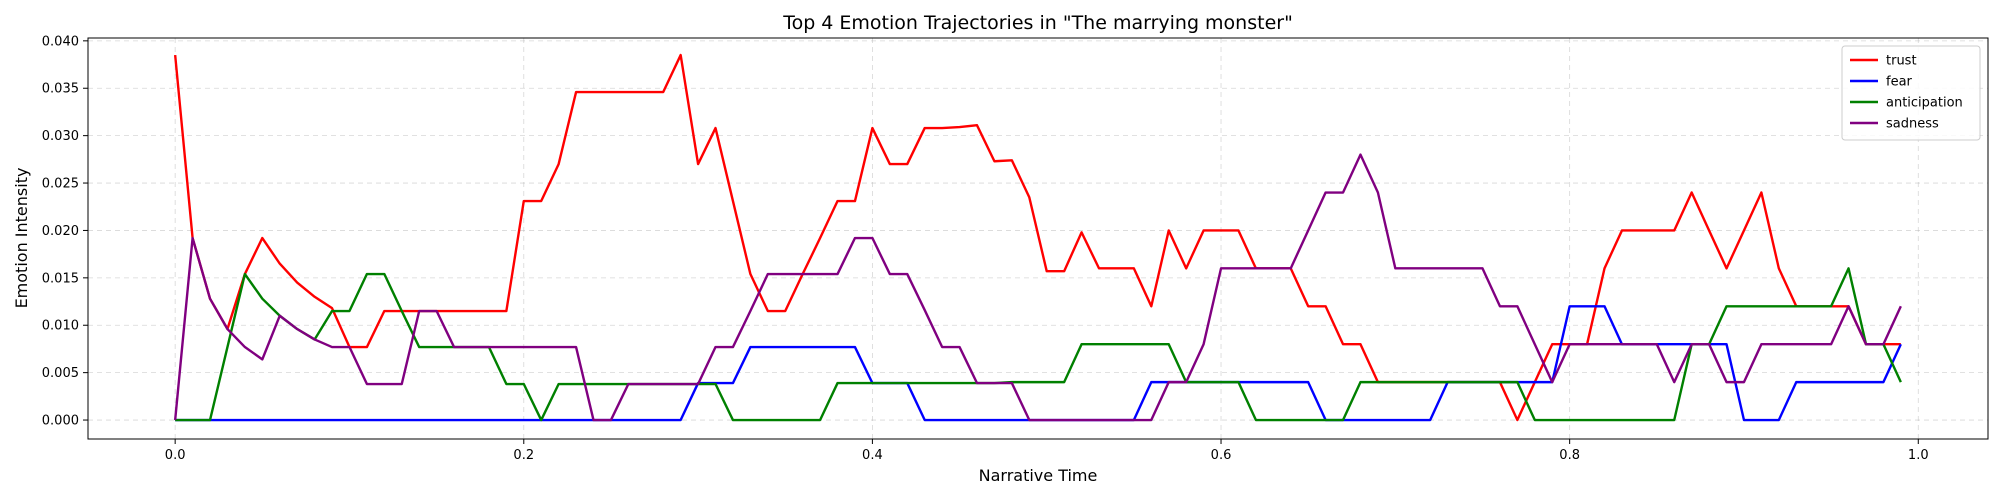 The image size is (2000, 500). Describe the element at coordinates (523, 455) in the screenshot. I see `x-tick-label: 0.2` at that location.